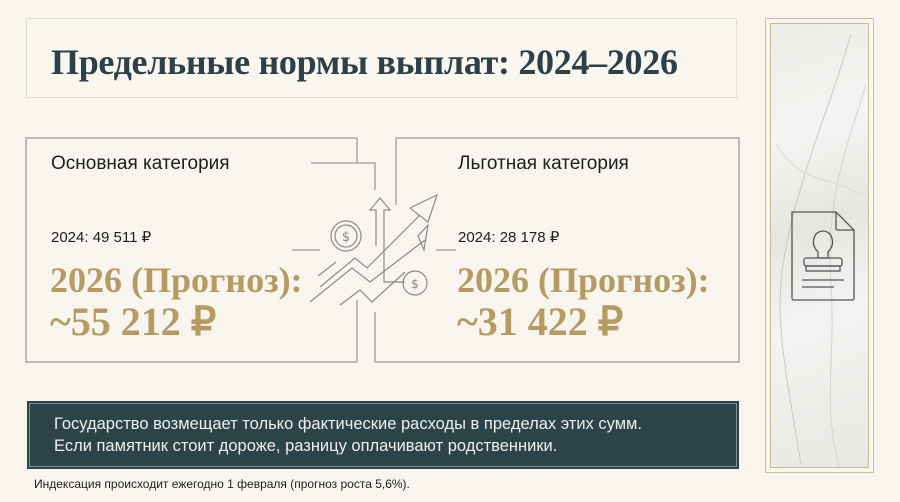  Describe the element at coordinates (540, 321) in the screenshot. I see `card-preferential-forecast-value: ~31 422 ₽` at that location.